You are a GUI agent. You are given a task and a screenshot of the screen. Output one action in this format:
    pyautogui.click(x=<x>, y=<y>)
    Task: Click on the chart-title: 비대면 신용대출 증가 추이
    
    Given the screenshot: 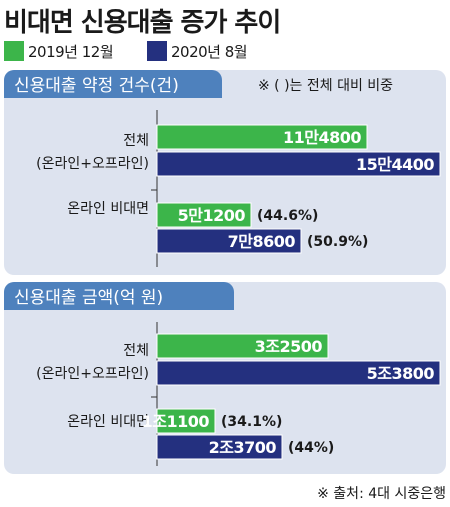 What is the action you would take?
    pyautogui.click(x=142, y=23)
    